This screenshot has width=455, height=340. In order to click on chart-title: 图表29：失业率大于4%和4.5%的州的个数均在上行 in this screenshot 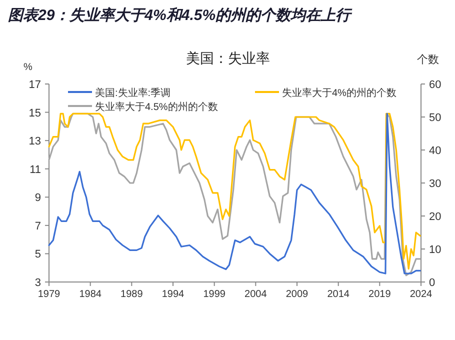, I will do `click(180, 15)`.